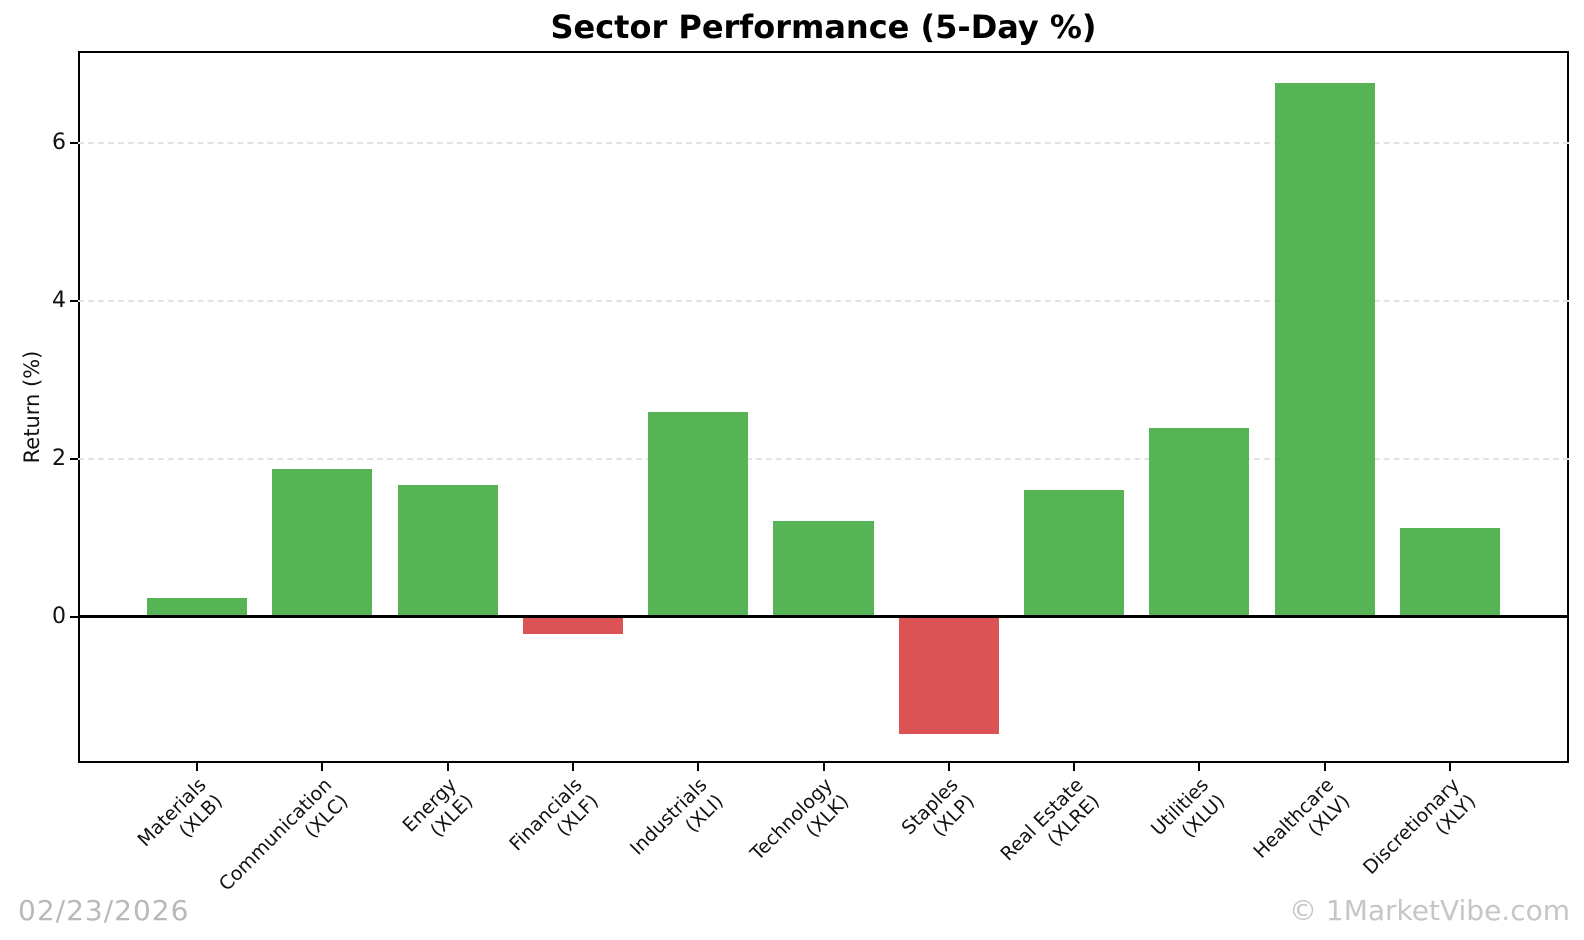 This screenshot has width=1584, height=940. What do you see at coordinates (823, 27) in the screenshot?
I see `chart-title: Sector Performance (5-Day %)` at bounding box center [823, 27].